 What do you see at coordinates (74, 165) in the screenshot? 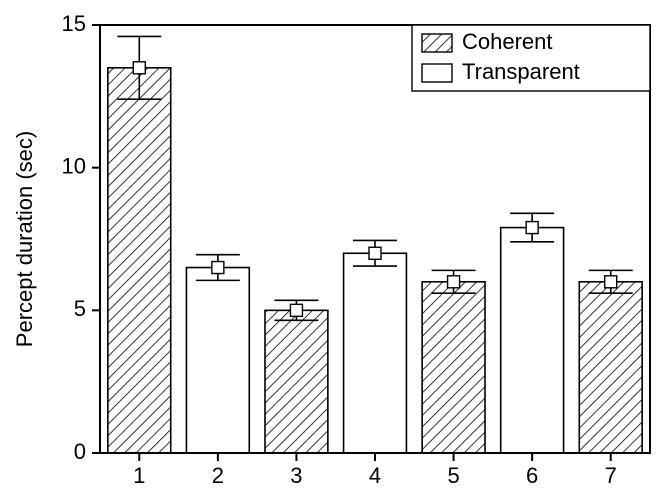
I see `y-tick-label: 10` at bounding box center [74, 165].